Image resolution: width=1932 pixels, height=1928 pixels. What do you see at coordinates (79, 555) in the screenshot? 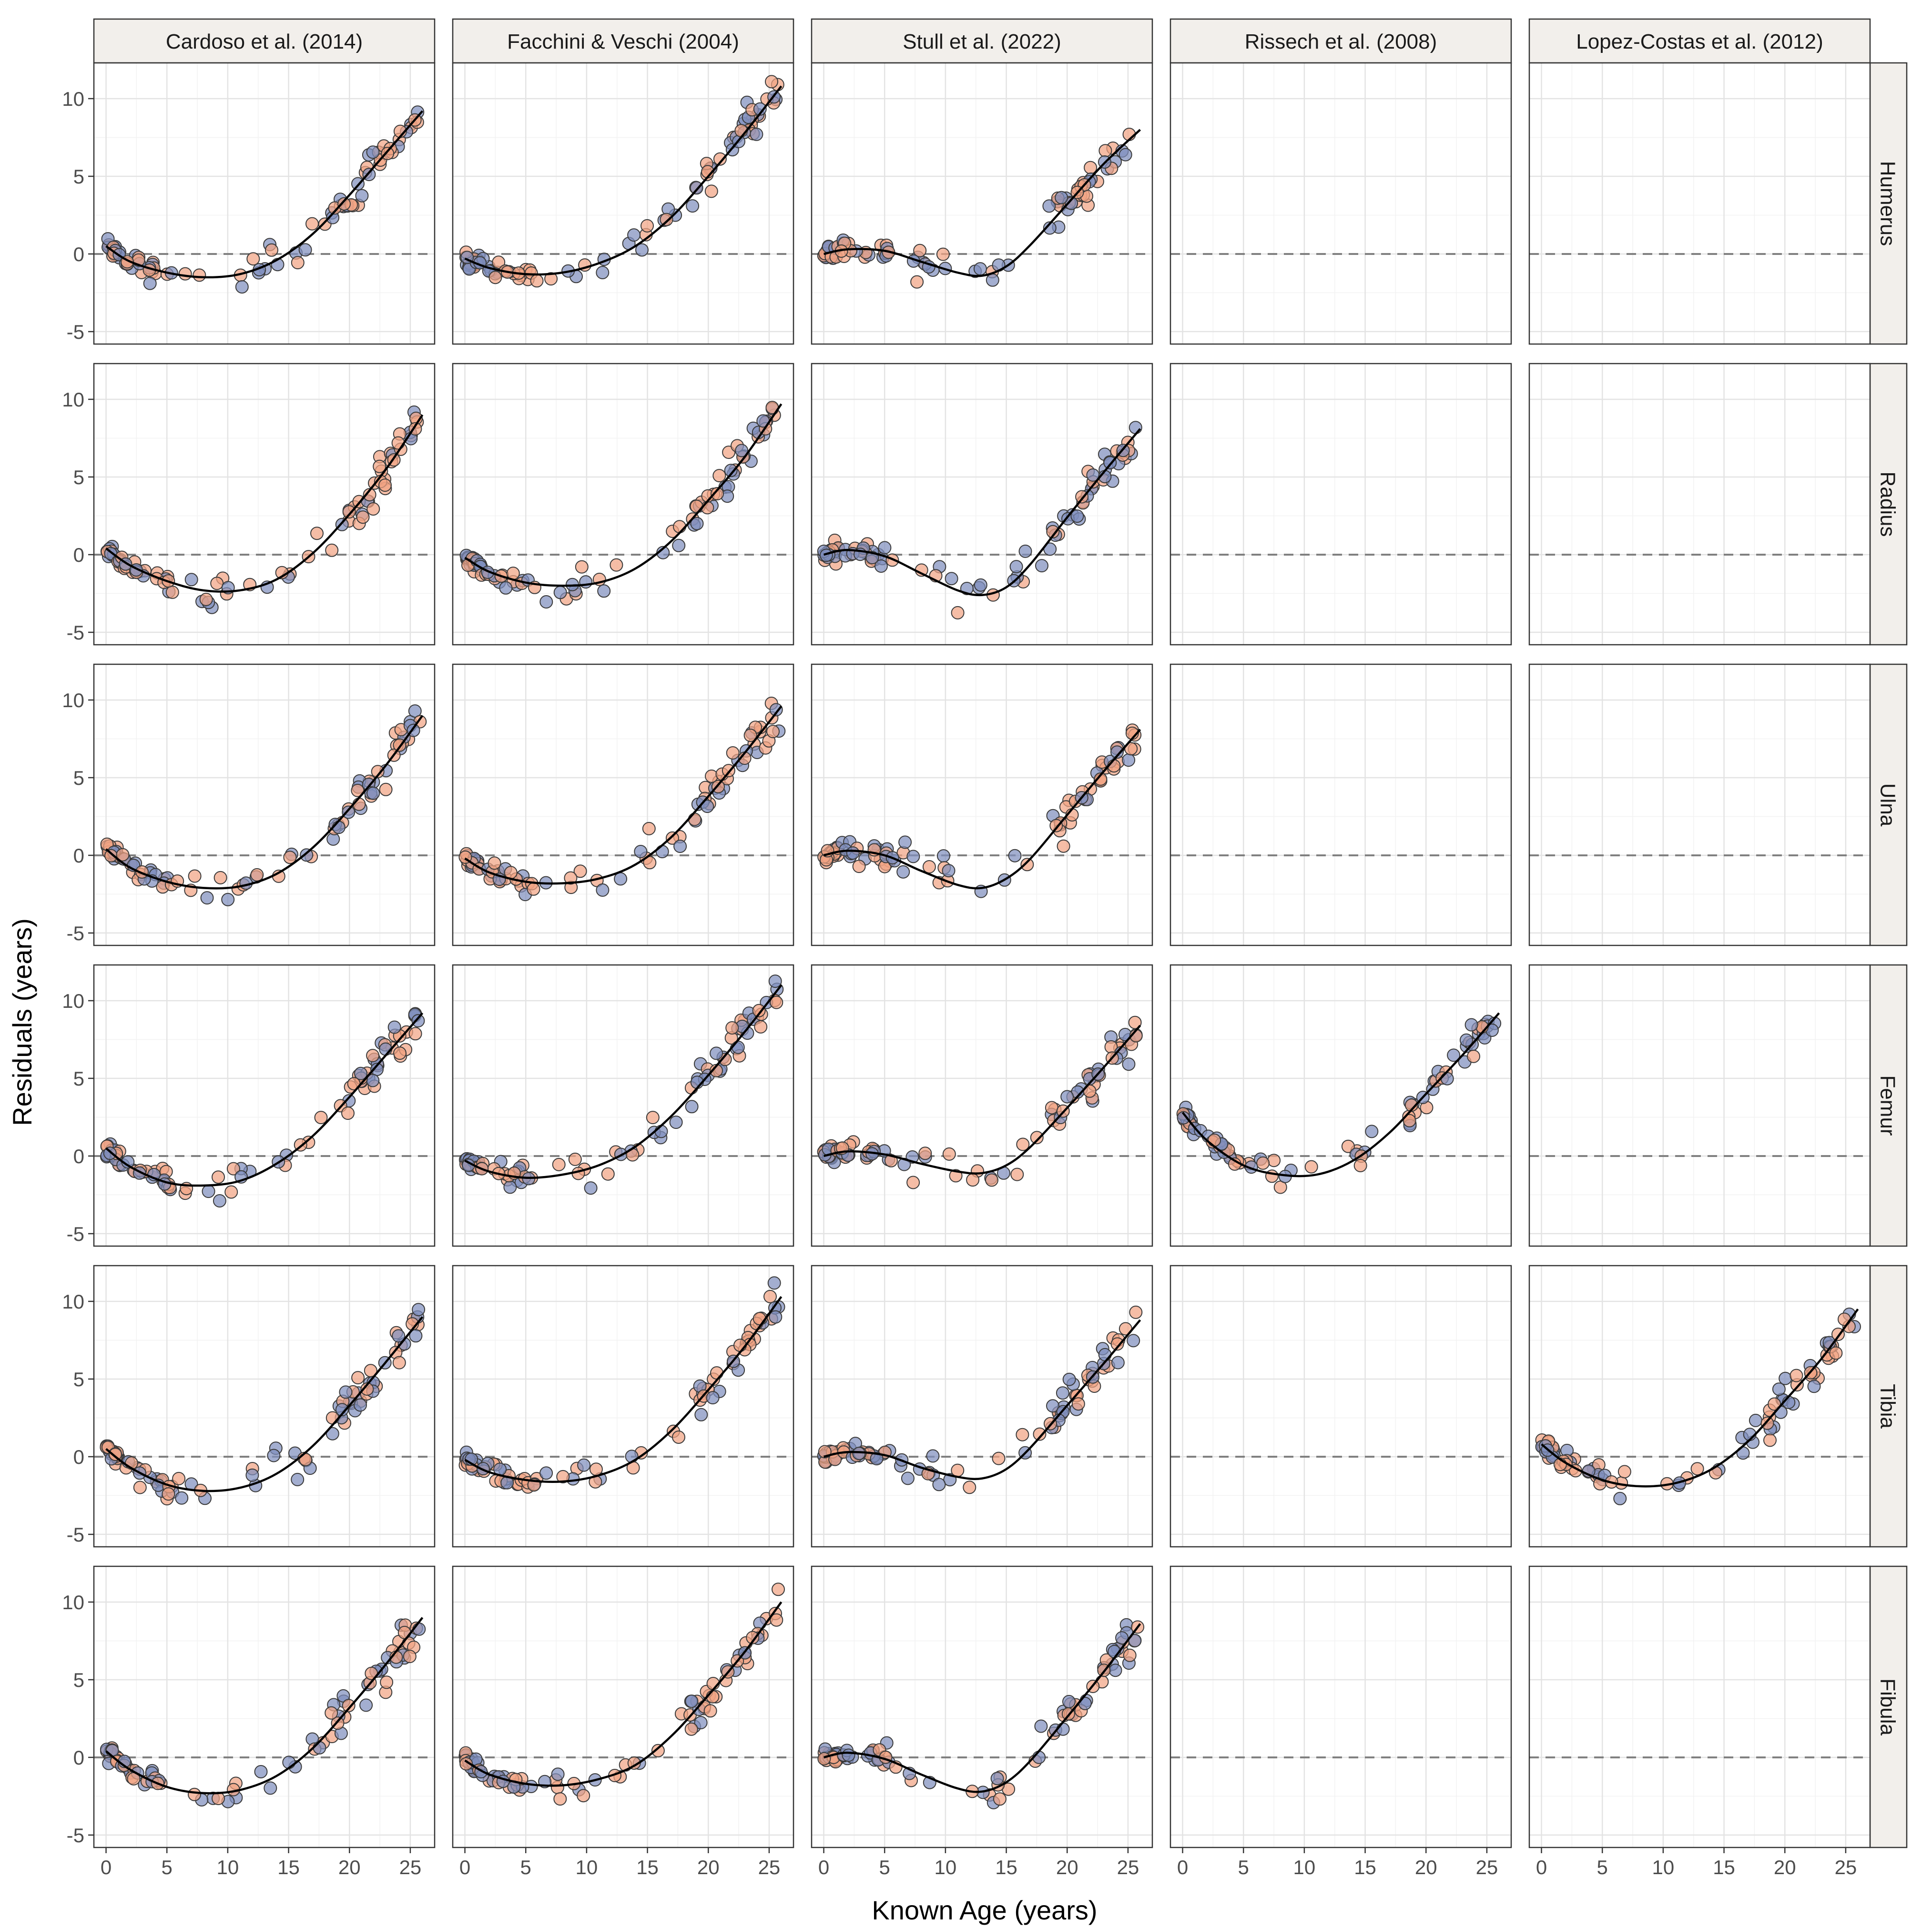
I see `y-tick-label: 0` at bounding box center [79, 555].